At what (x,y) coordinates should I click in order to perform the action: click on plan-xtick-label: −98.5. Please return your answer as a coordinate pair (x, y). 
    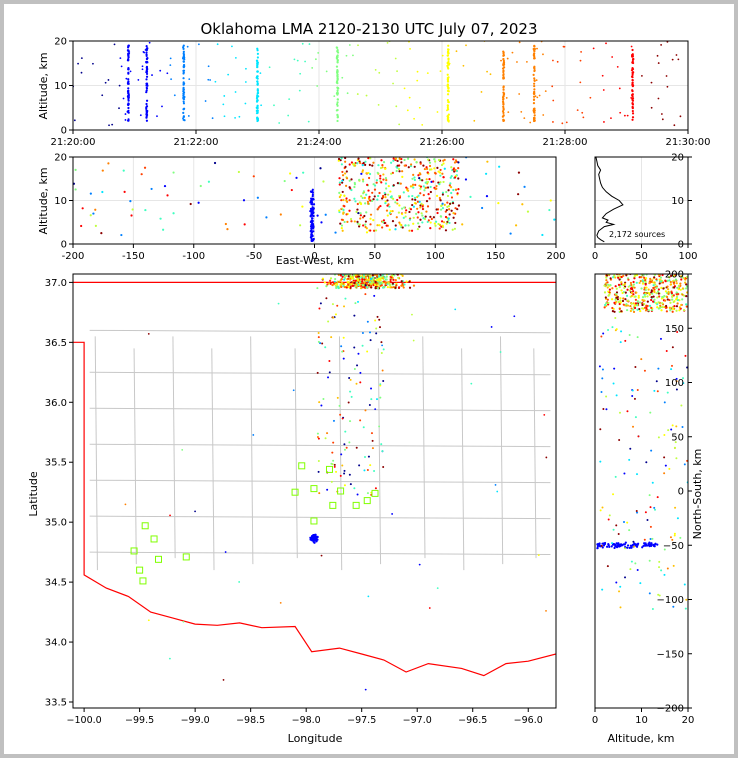
    Looking at the image, I should click on (250, 720).